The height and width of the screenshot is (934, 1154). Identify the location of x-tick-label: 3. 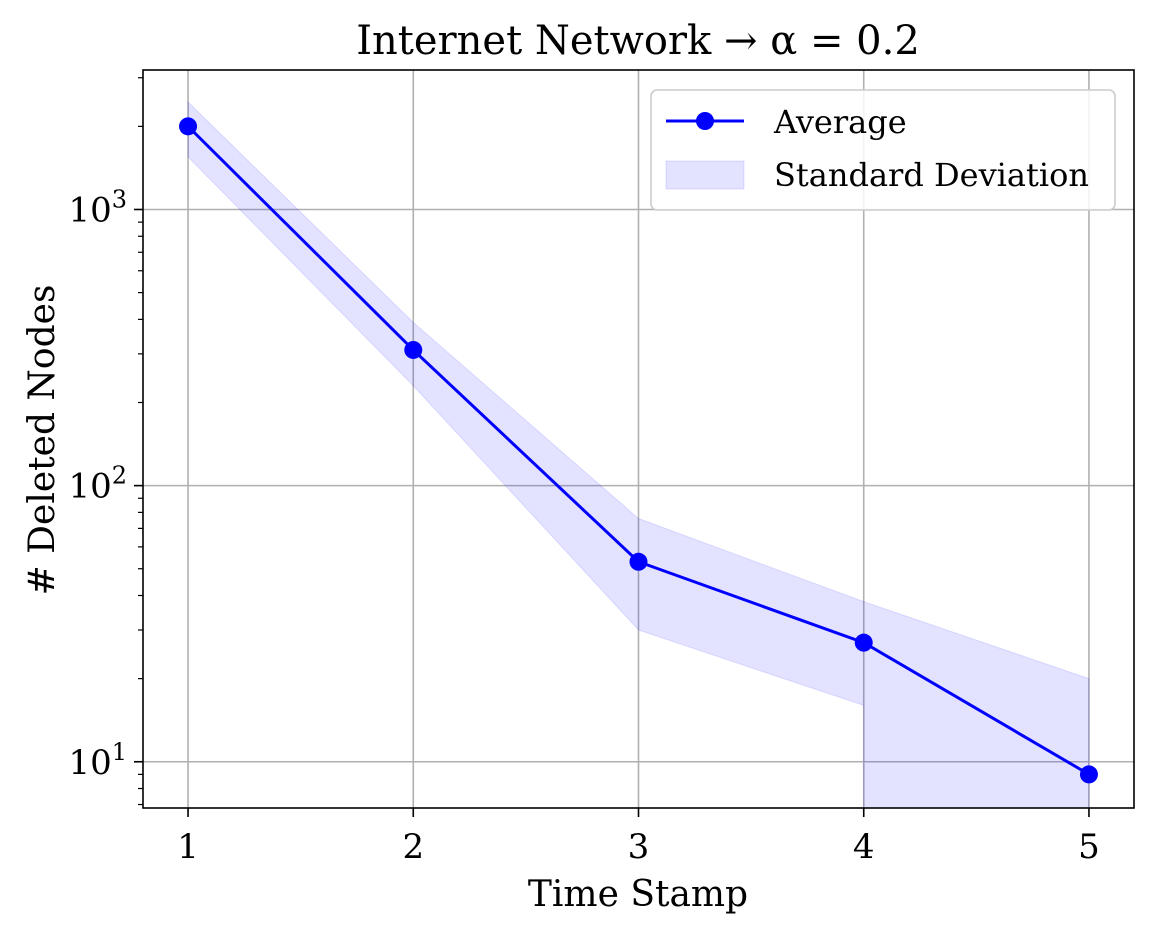
(639, 847).